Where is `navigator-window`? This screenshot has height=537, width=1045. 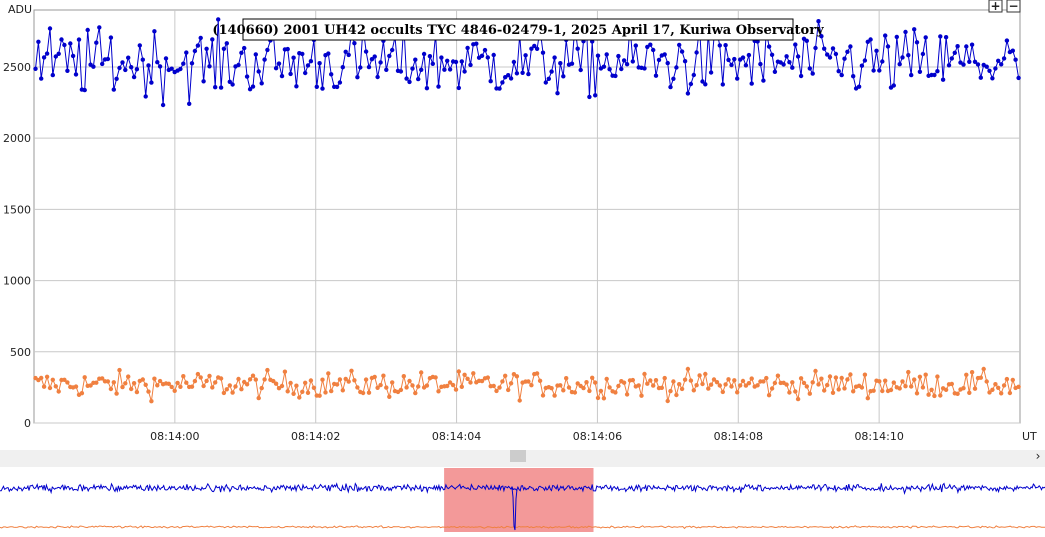
navigator-window is located at coordinates (519, 500).